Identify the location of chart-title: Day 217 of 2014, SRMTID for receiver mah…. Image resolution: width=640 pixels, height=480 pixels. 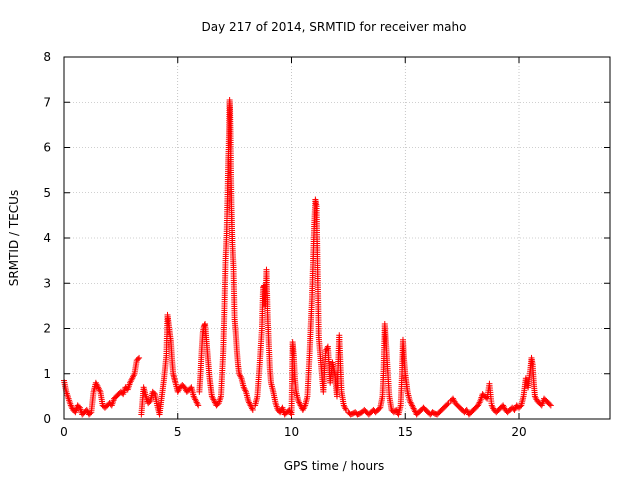
(334, 27).